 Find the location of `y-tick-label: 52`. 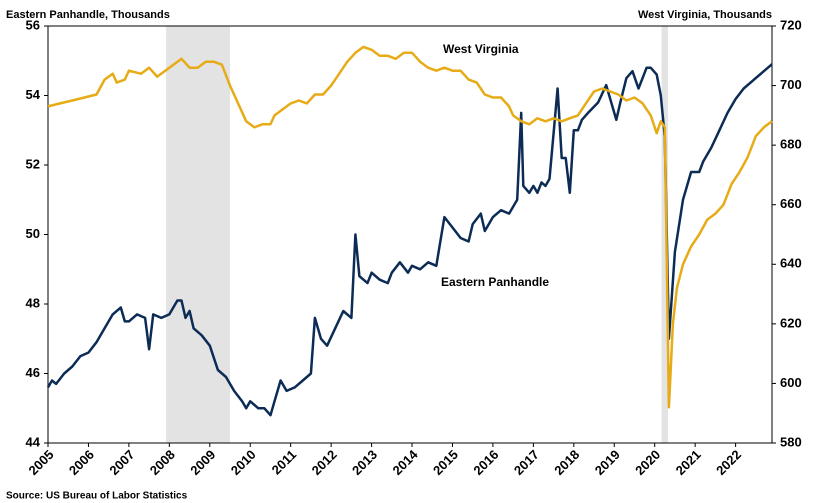

y-tick-label: 52 is located at coordinates (33, 163).